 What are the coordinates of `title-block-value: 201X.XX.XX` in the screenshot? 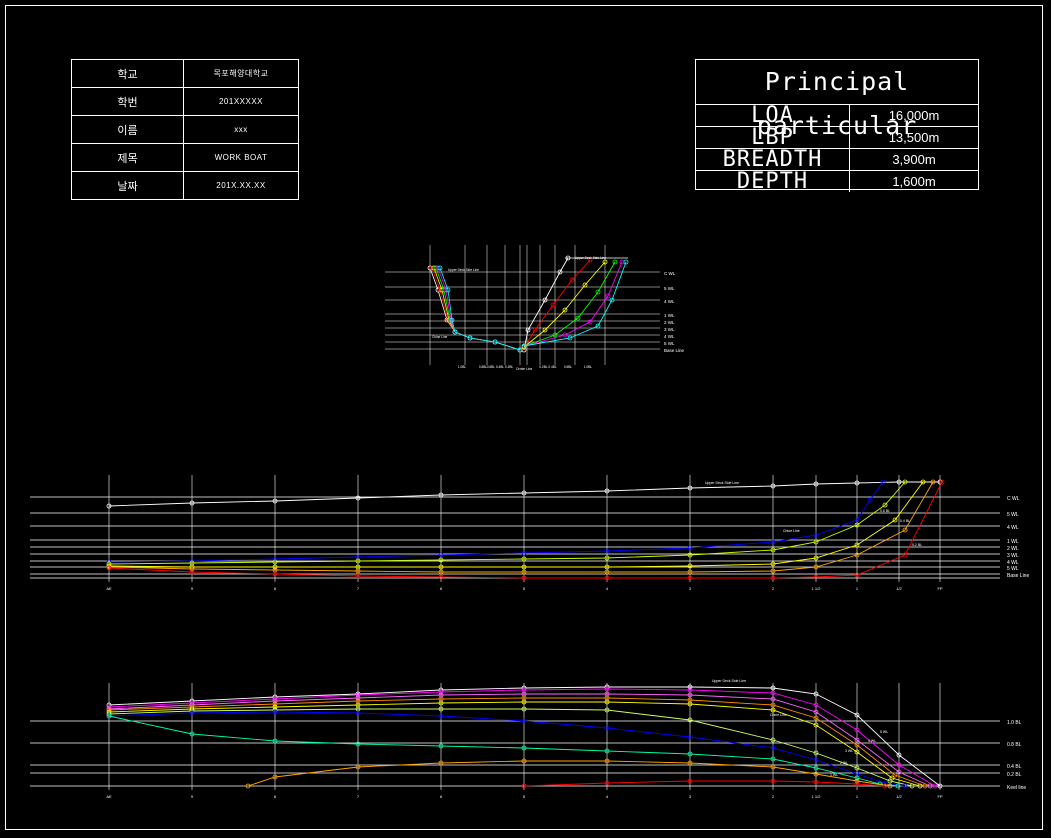 It's located at (241, 185).